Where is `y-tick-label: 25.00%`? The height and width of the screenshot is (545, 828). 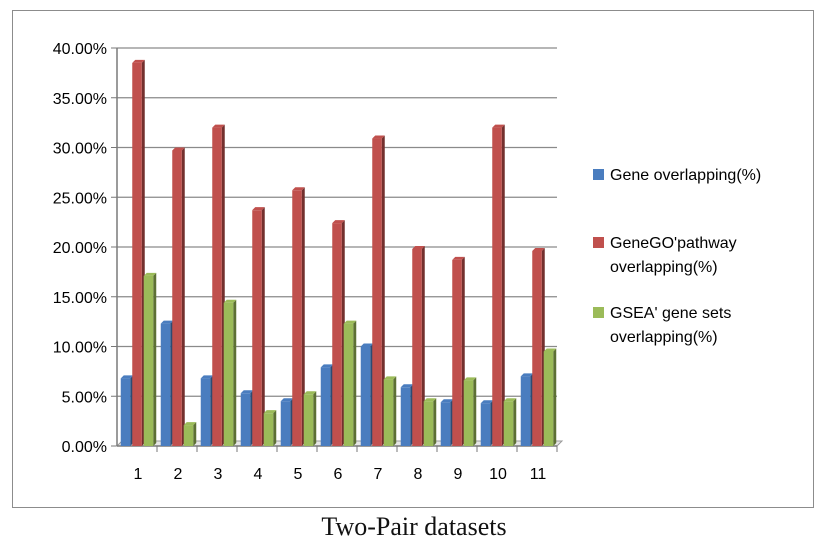
y-tick-label: 25.00% is located at coordinates (80, 198).